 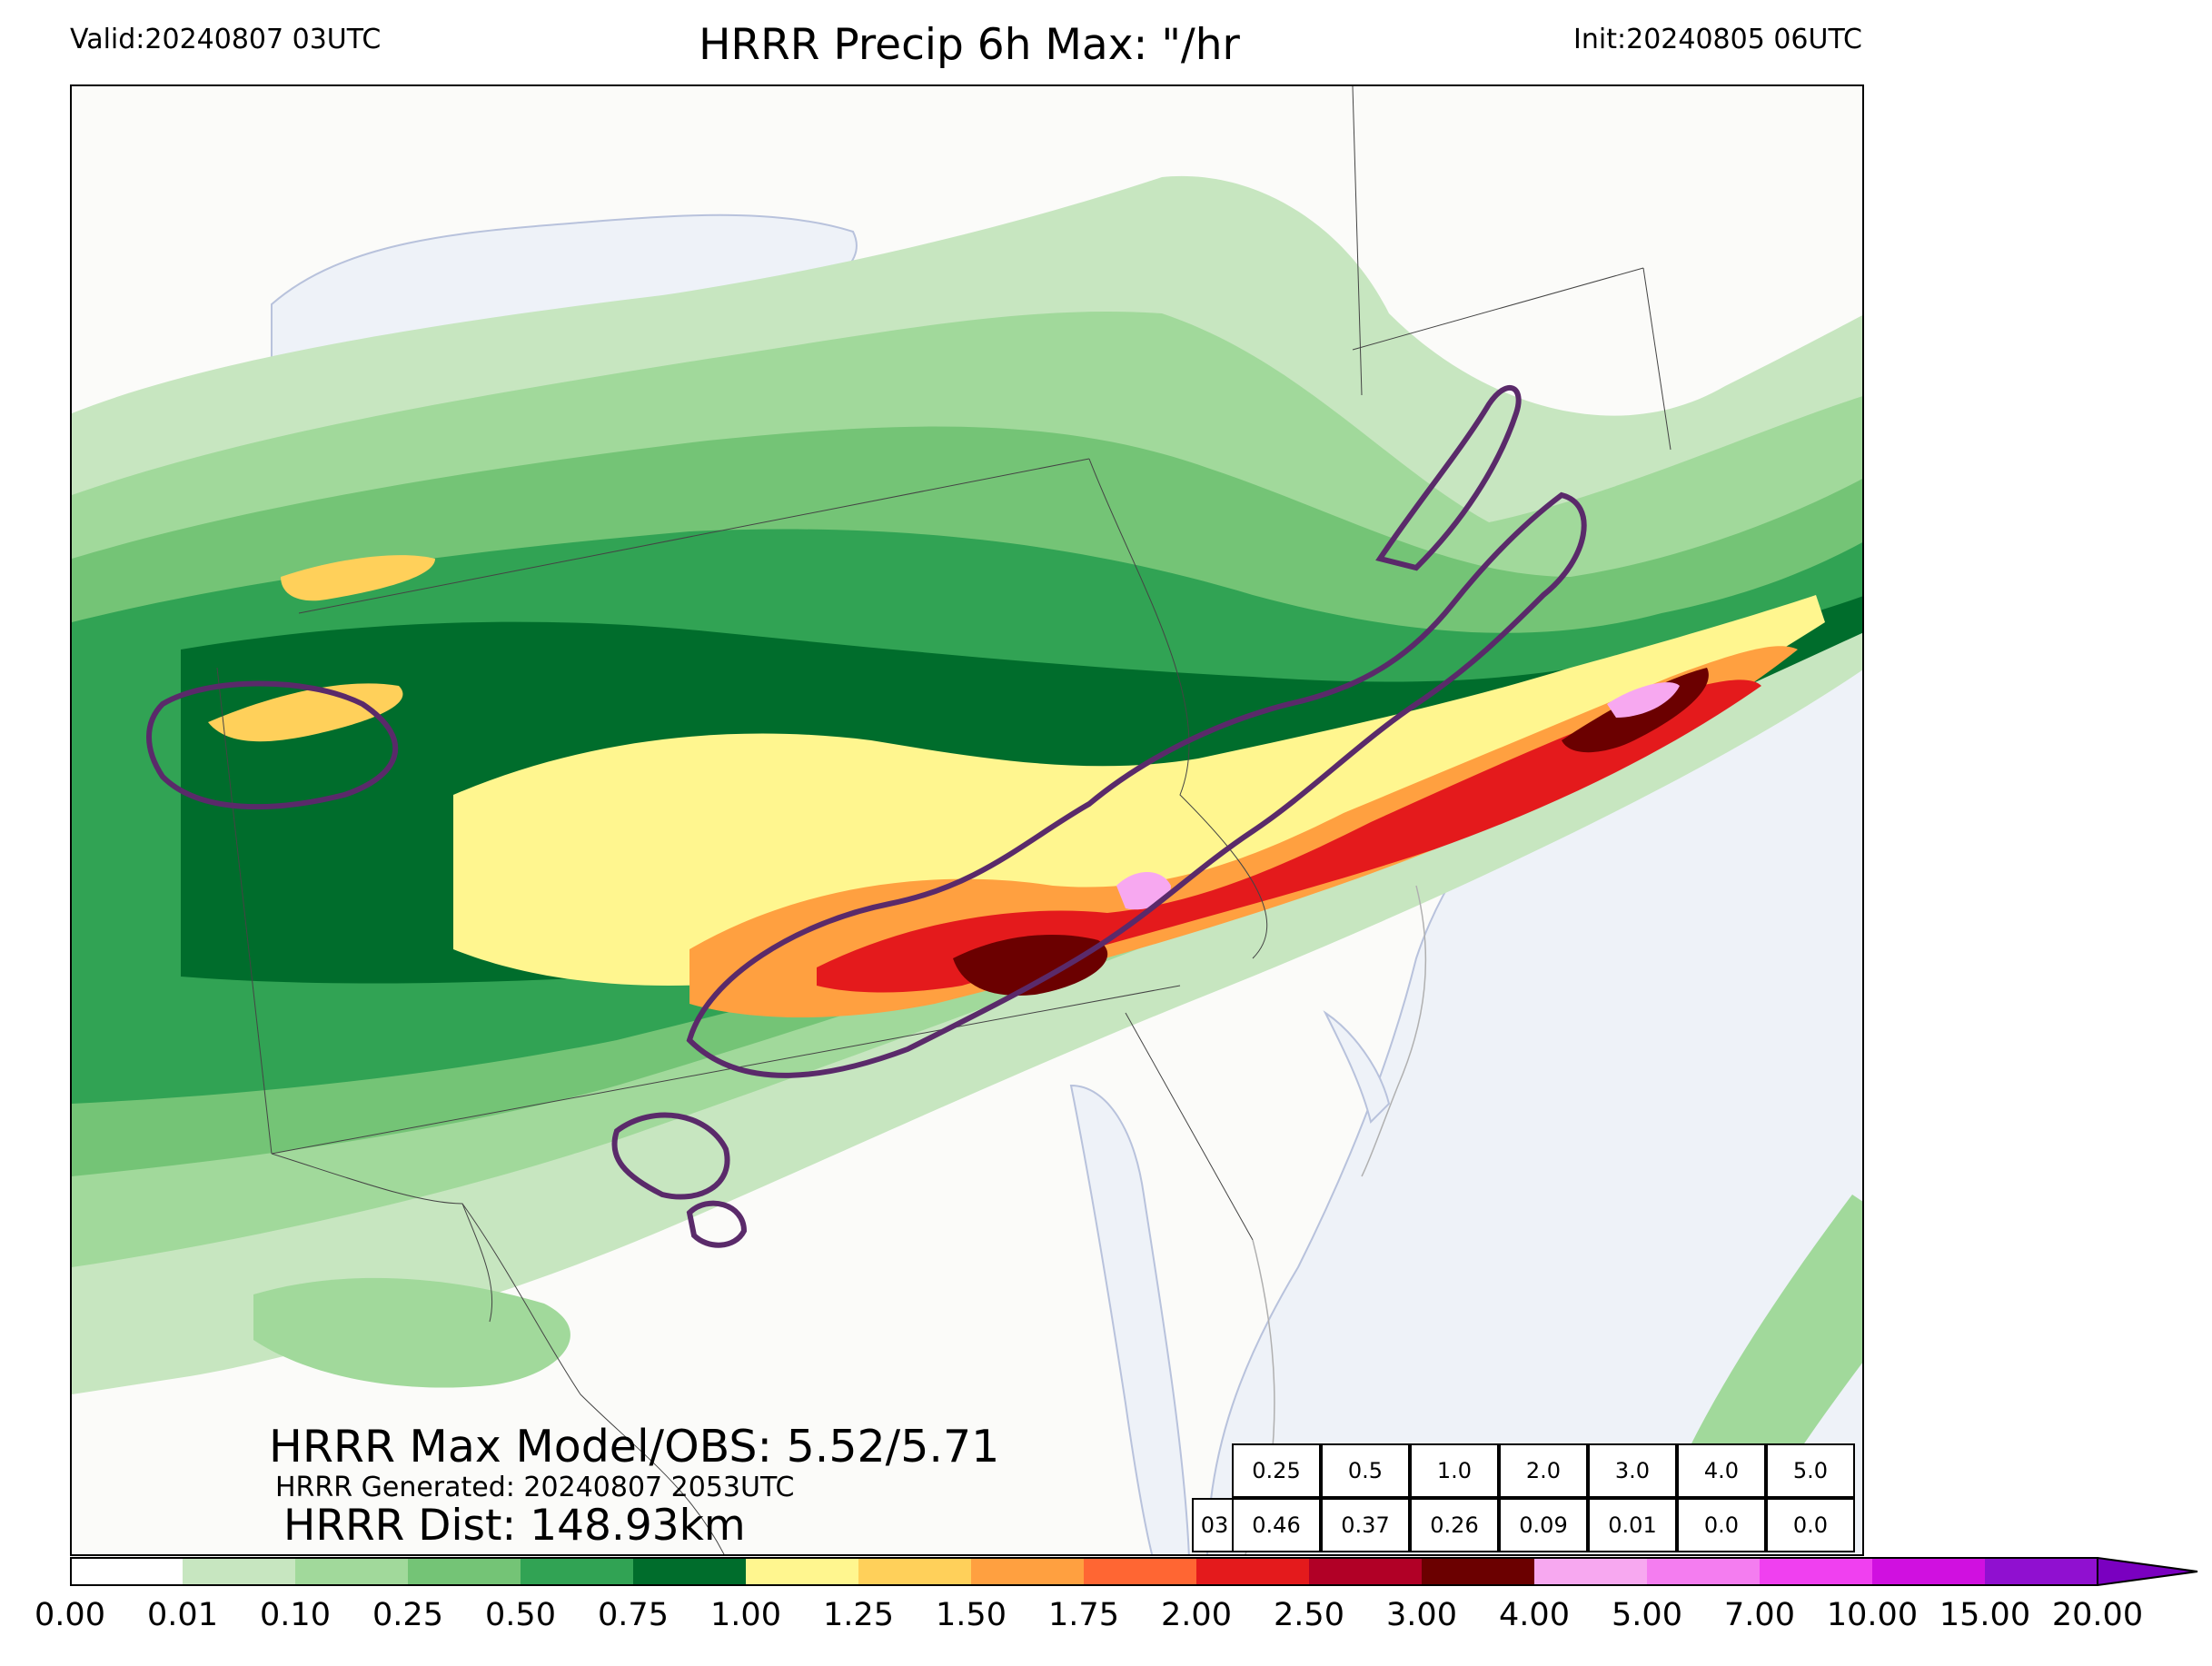 I want to click on colorbar-tick-label: 15.00, so click(x=1985, y=1615).